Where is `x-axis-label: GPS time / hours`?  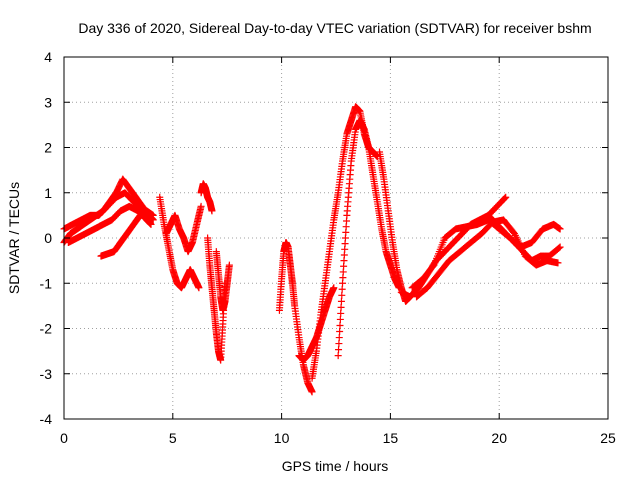 x-axis-label: GPS time / hours is located at coordinates (335, 466).